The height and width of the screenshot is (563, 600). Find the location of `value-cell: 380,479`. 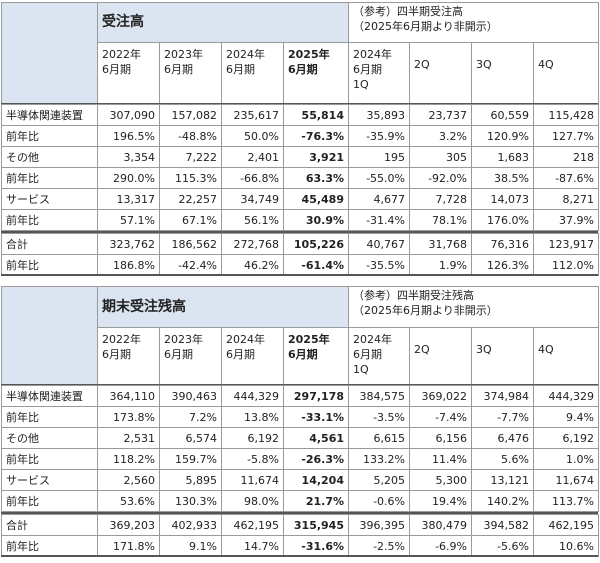

value-cell: 380,479 is located at coordinates (440, 525).